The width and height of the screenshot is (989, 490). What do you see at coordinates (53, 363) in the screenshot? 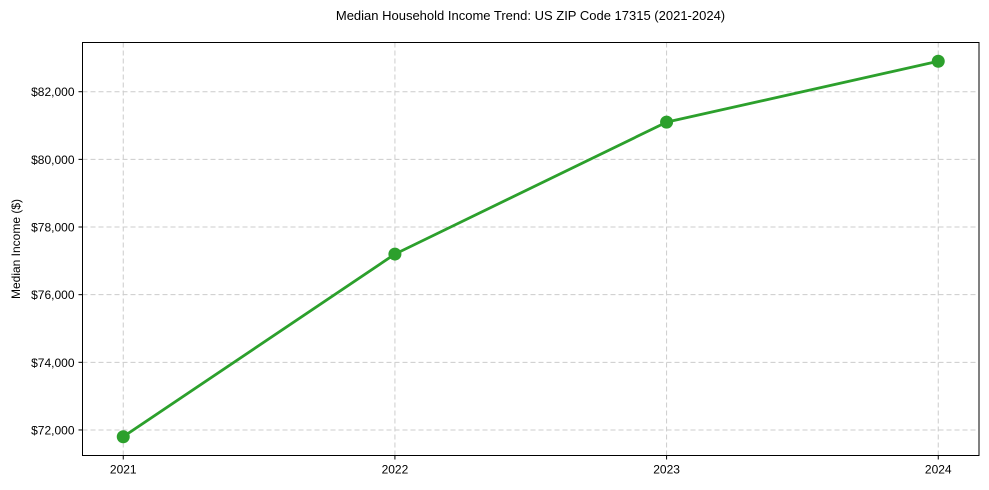
I see `y-tick-label: $74,000` at bounding box center [53, 363].